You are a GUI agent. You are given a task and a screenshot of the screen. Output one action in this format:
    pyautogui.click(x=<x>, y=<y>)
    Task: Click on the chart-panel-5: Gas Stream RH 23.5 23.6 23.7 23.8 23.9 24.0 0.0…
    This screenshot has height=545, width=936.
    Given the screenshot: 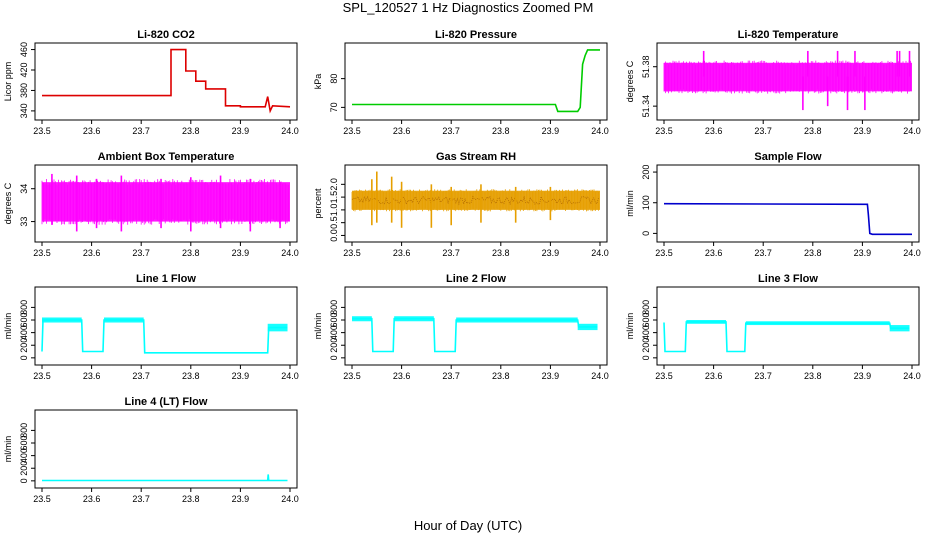 What is the action you would take?
    pyautogui.click(x=461, y=204)
    